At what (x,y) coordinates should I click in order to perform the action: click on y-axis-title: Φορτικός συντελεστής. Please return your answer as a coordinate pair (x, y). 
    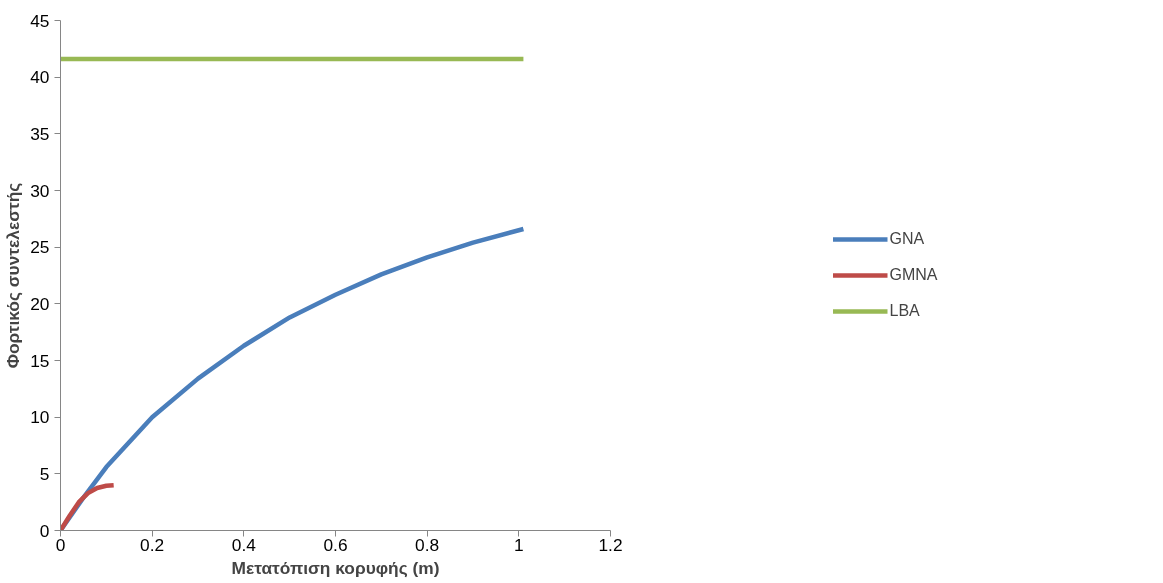
    Looking at the image, I should click on (13, 275).